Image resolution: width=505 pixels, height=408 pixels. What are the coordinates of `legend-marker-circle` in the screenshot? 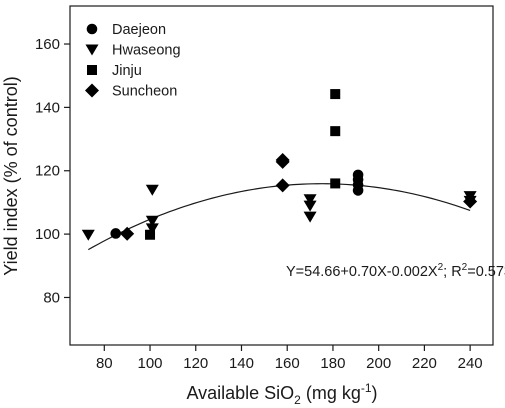 It's located at (92, 29).